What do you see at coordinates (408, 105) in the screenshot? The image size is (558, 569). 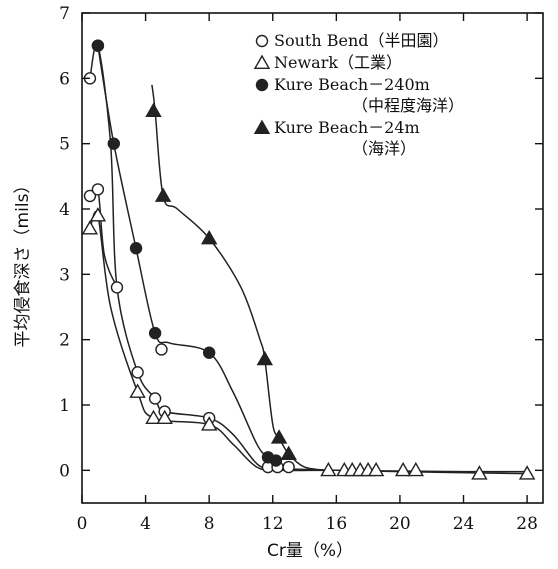 I see `legend-label-3-sub: （中程度海洋）` at bounding box center [408, 105].